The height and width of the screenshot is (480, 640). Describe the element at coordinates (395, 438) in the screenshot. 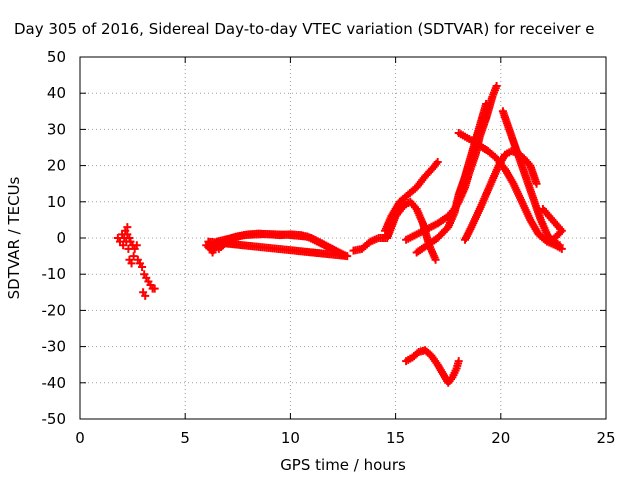

I see `x-tick-label: 15` at that location.